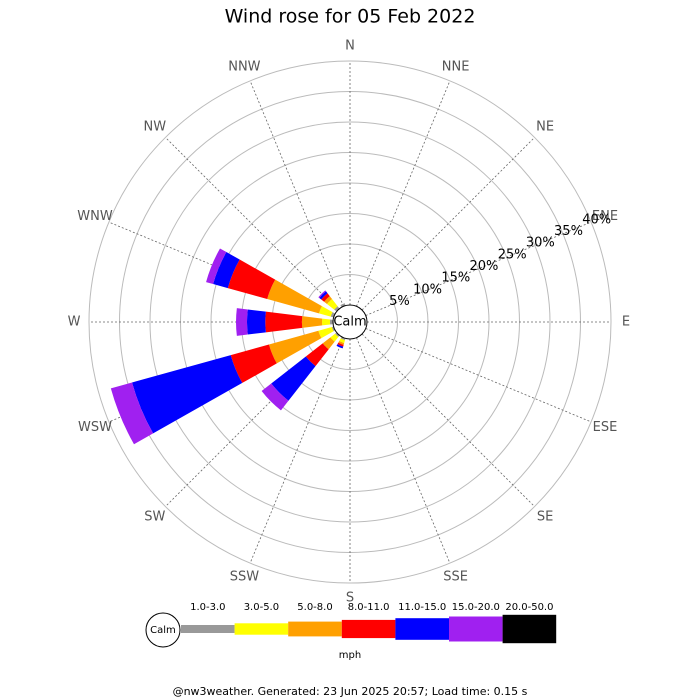 The image size is (700, 700). Describe the element at coordinates (245, 576) in the screenshot. I see `direction-label: SSW` at that location.